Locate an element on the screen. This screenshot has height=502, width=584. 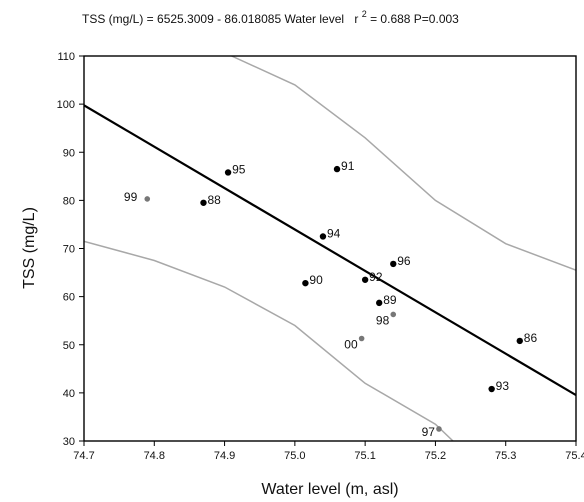
y-tick-label: 100 is located at coordinates (66, 105).